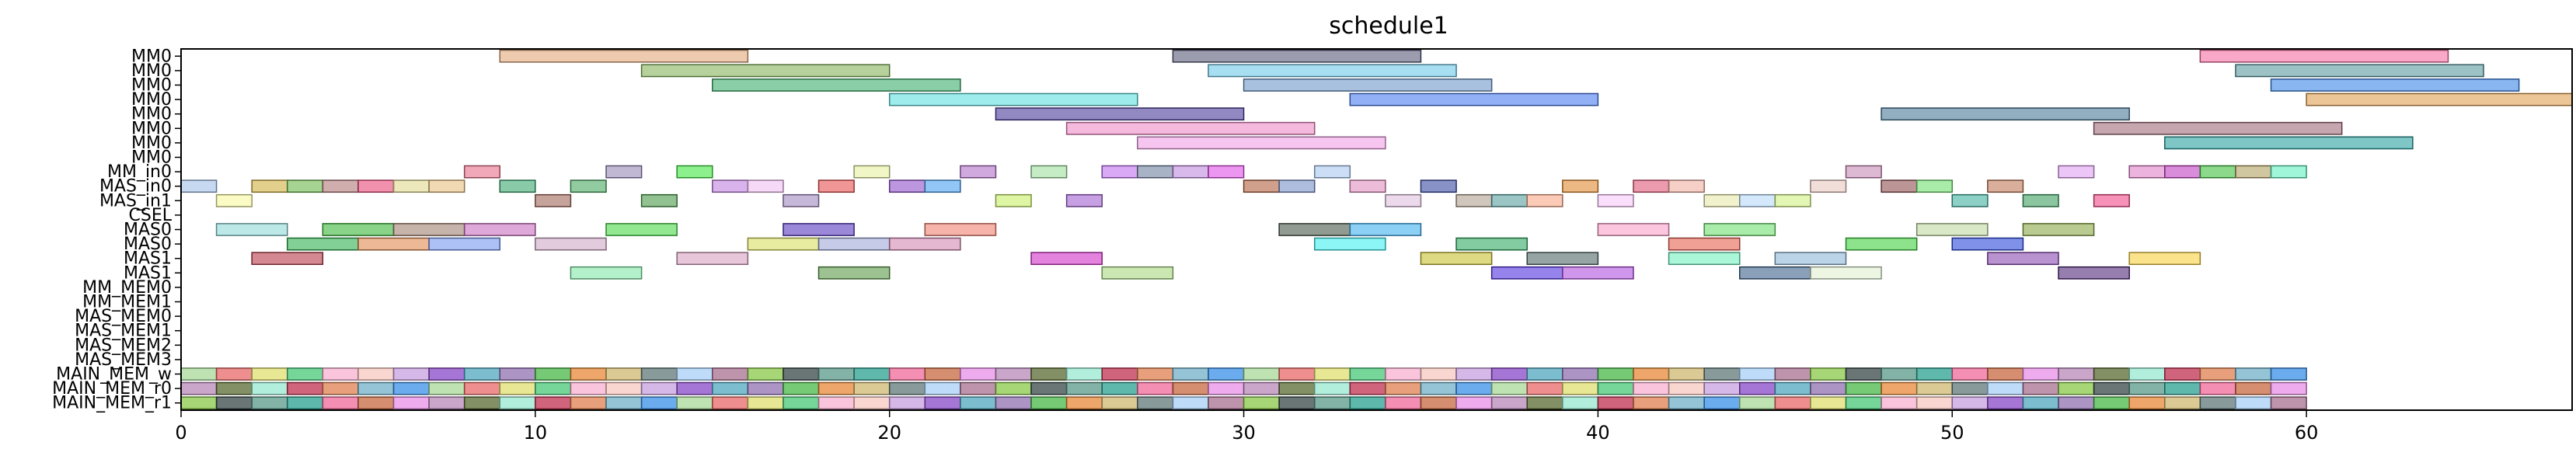 The width and height of the screenshot is (2576, 463). I want to click on x-ticks: 0 10 20 30 40 50 60, so click(1246, 427).